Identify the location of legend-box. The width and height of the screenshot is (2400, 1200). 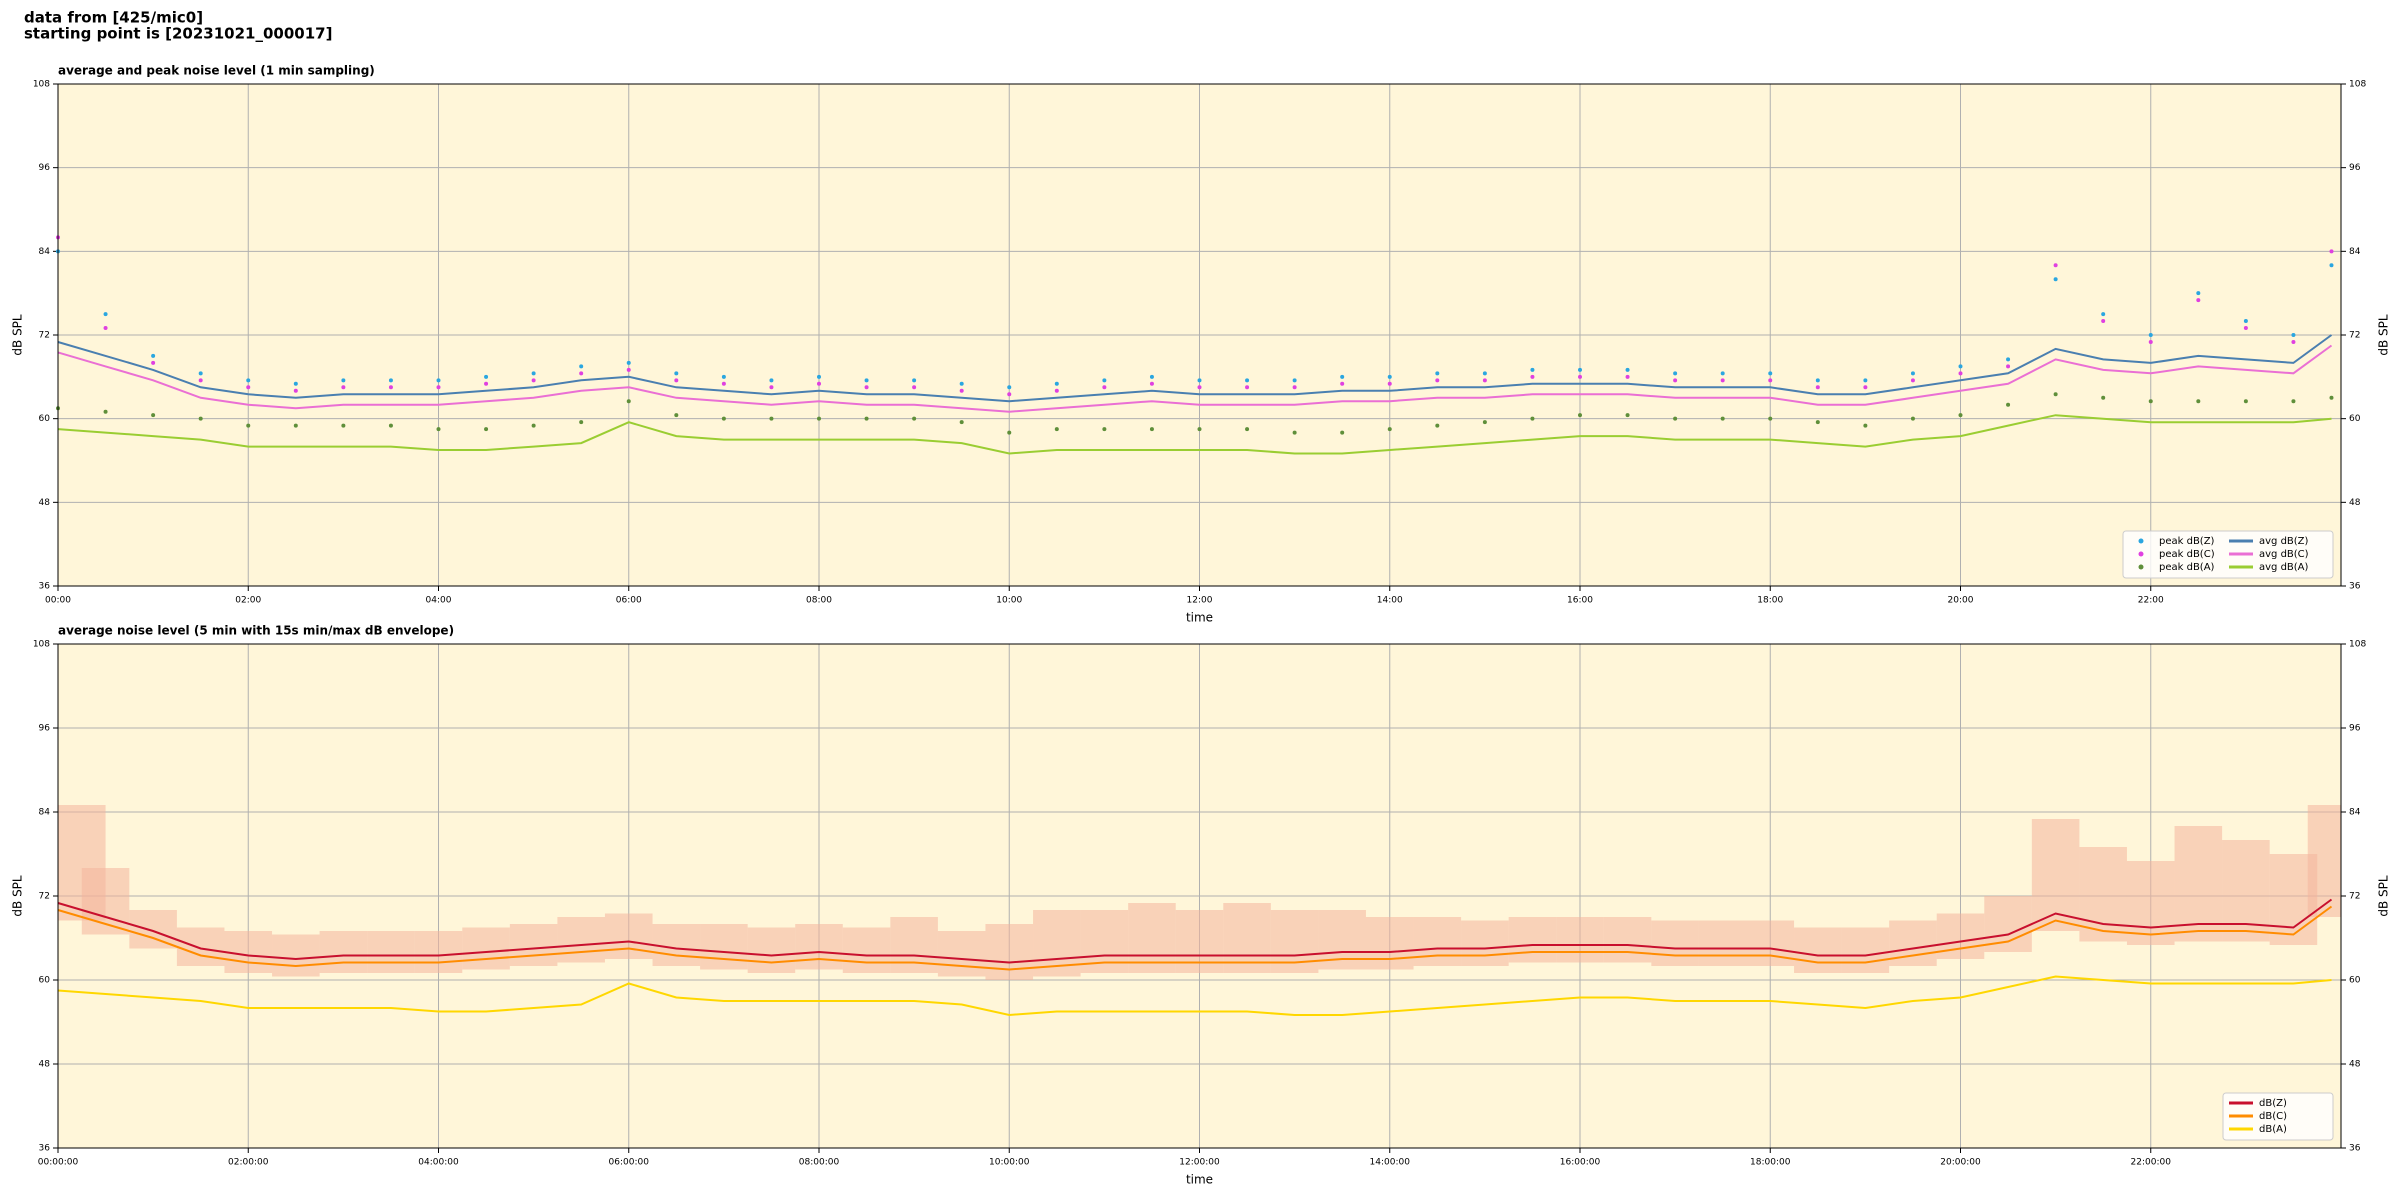
(2228, 554).